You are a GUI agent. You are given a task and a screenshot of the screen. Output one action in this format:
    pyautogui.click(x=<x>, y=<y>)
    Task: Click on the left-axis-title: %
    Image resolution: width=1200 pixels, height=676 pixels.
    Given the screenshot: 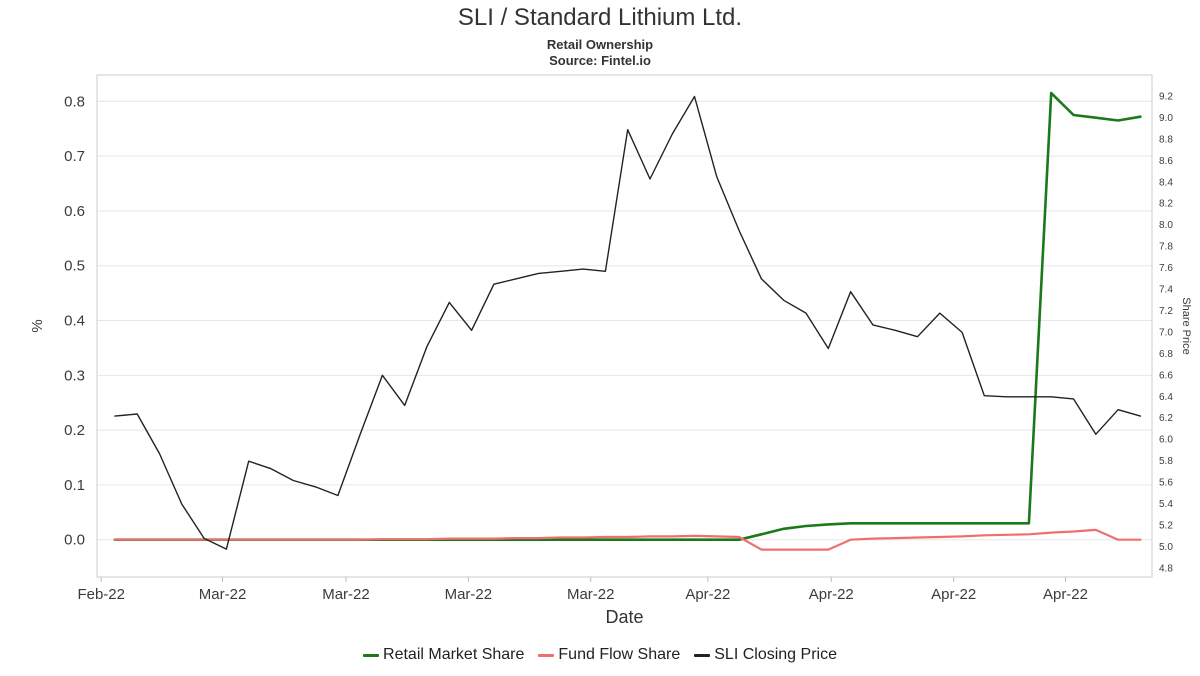 What is the action you would take?
    pyautogui.click(x=37, y=325)
    